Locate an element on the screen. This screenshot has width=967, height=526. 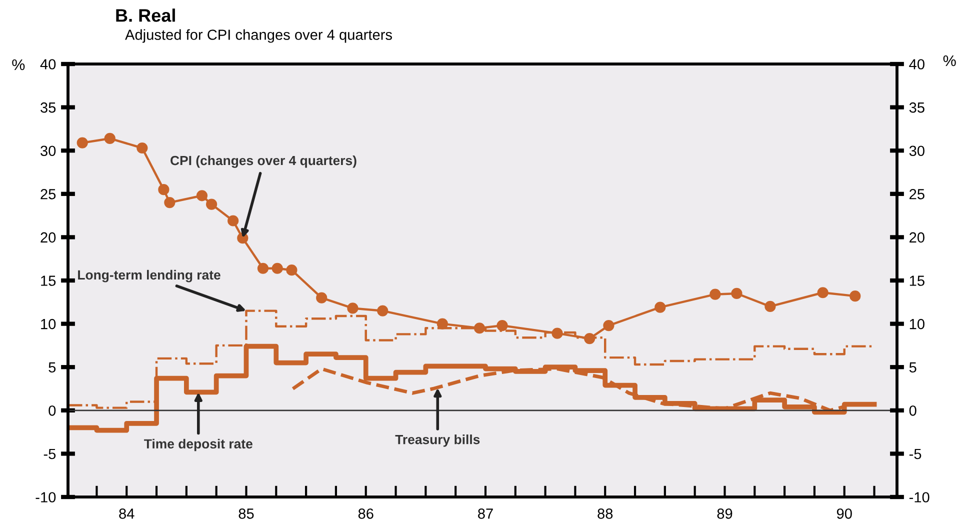
y2-tick-label: 30 is located at coordinates (916, 151).